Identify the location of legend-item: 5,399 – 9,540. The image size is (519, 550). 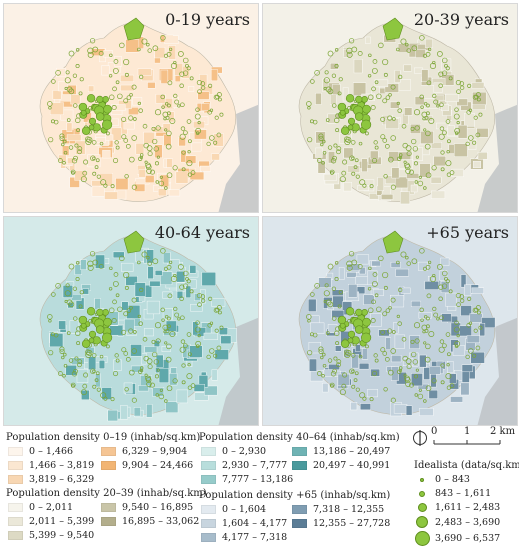
(51, 535).